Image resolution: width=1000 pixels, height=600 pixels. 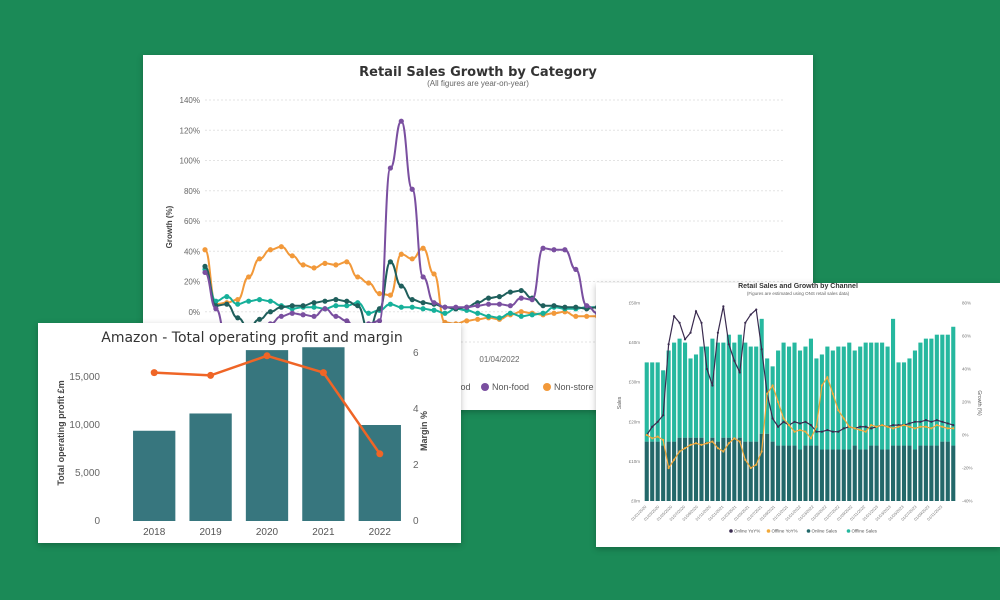 I want to click on y2-tick-label: 0, so click(x=416, y=521).